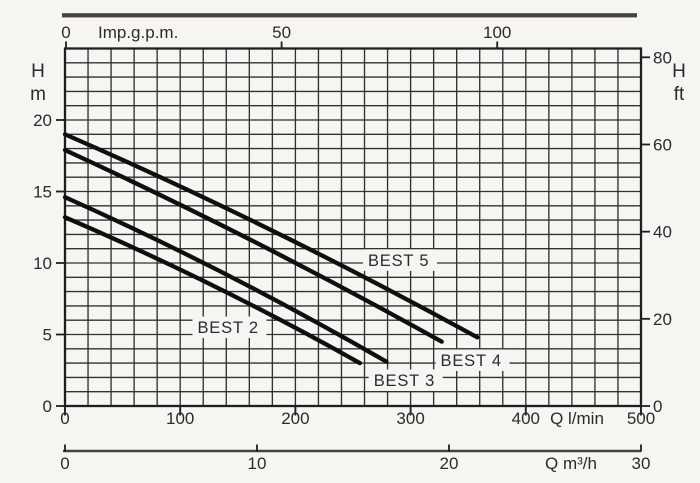 The height and width of the screenshot is (483, 700). I want to click on curve-label-best-5: BEST 5, so click(398, 261).